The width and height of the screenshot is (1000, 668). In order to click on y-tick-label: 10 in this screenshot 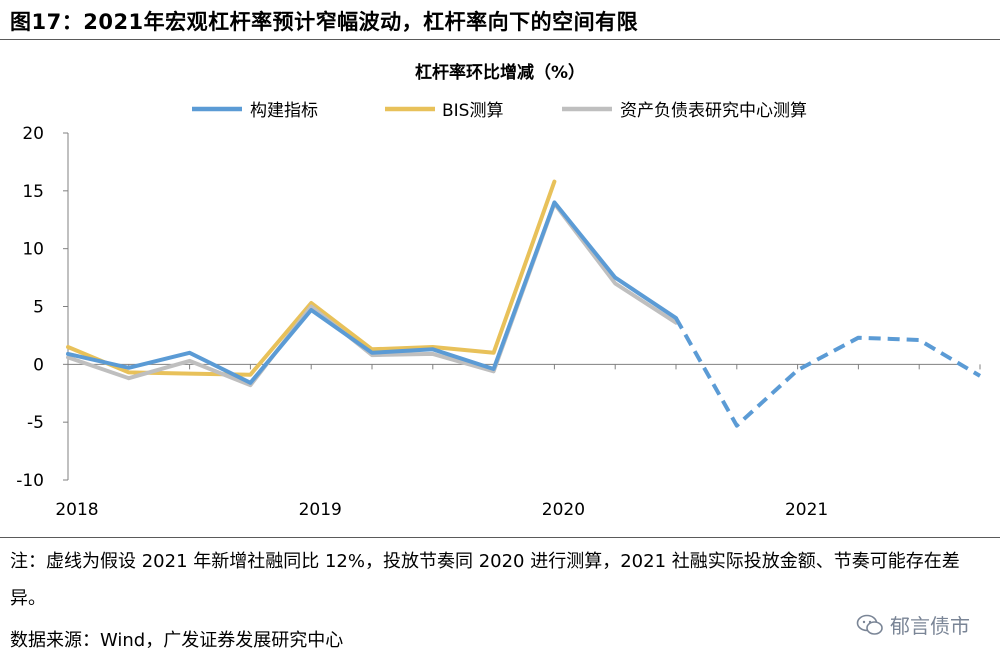, I will do `click(33, 250)`.